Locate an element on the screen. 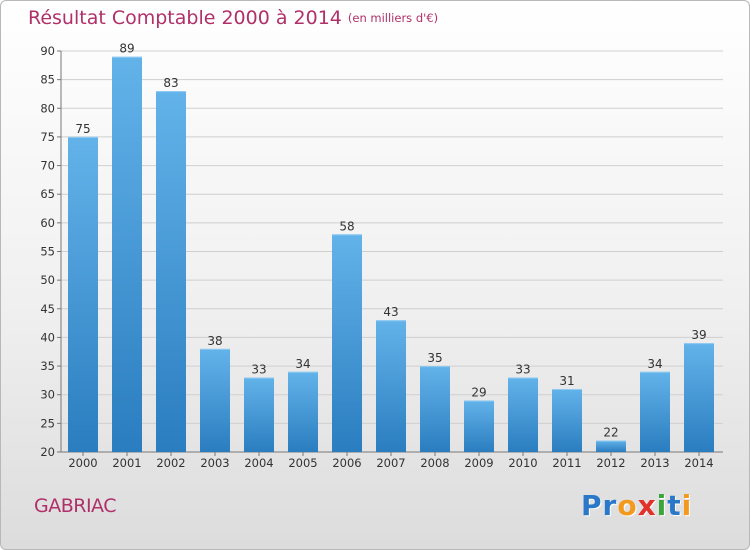  data-label: 35 is located at coordinates (434, 358).